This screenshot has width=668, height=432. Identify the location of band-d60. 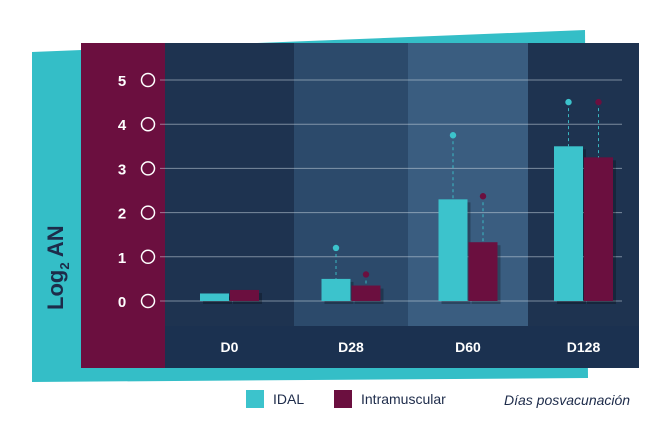
(468, 184).